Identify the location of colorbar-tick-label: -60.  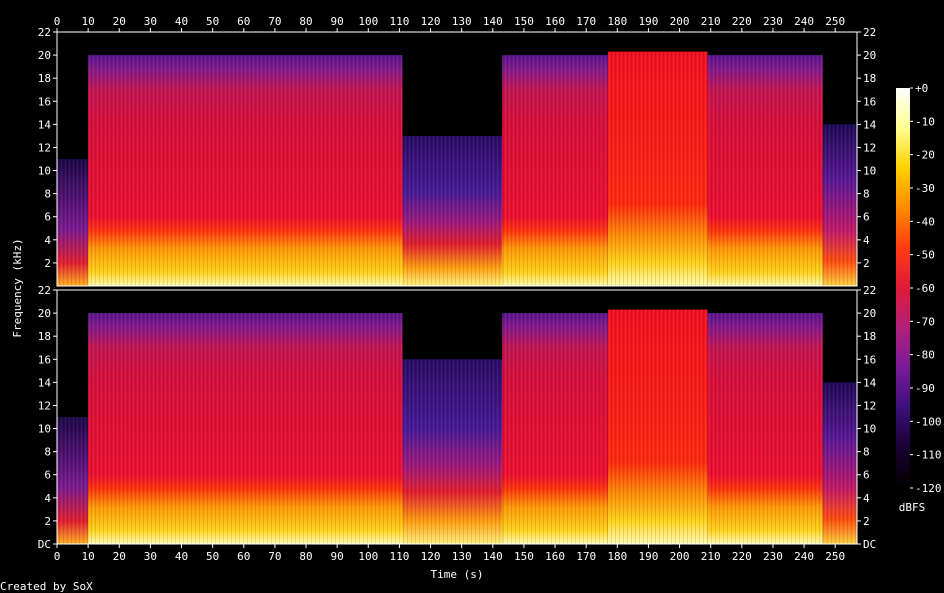
(925, 288).